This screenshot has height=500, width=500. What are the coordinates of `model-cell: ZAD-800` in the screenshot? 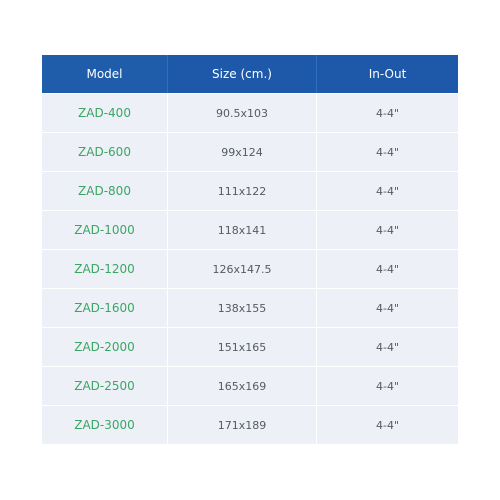 It's located at (104, 190).